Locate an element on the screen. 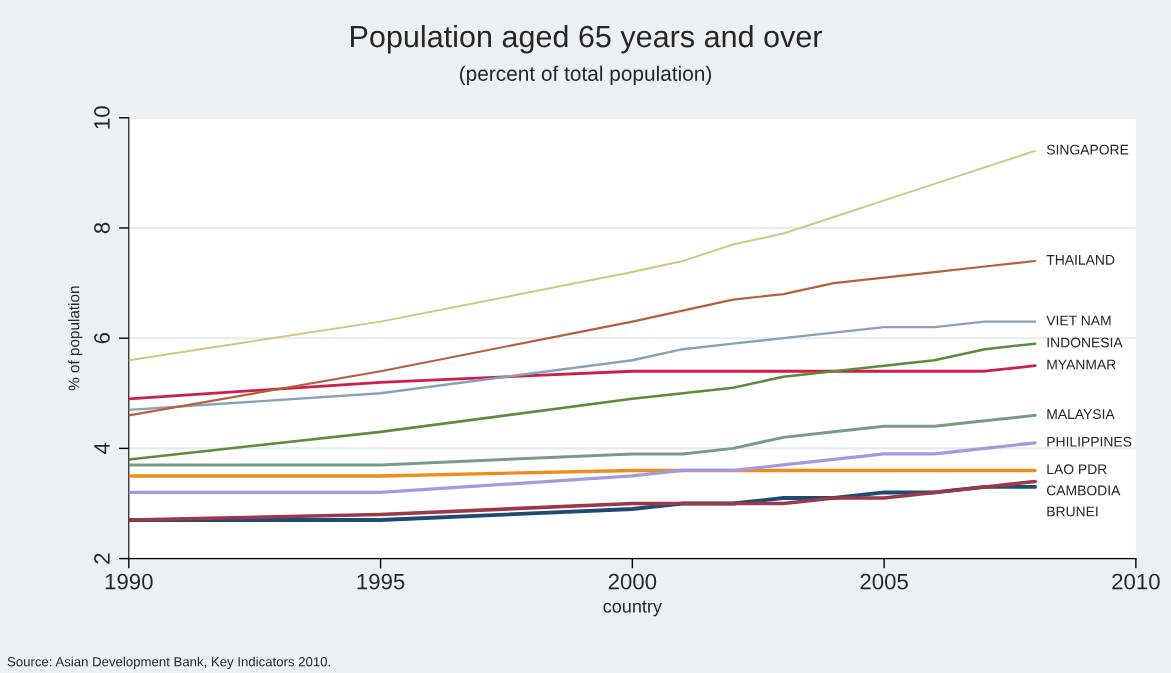 The width and height of the screenshot is (1171, 673). series-label: MALAYSIA is located at coordinates (1081, 414).